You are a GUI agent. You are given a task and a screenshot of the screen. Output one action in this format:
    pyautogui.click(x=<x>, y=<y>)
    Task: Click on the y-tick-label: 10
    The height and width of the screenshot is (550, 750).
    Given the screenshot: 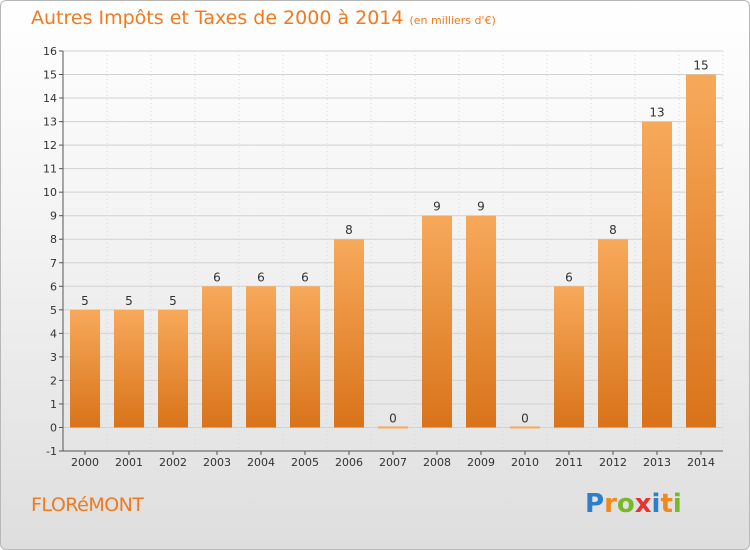 What is the action you would take?
    pyautogui.click(x=50, y=192)
    